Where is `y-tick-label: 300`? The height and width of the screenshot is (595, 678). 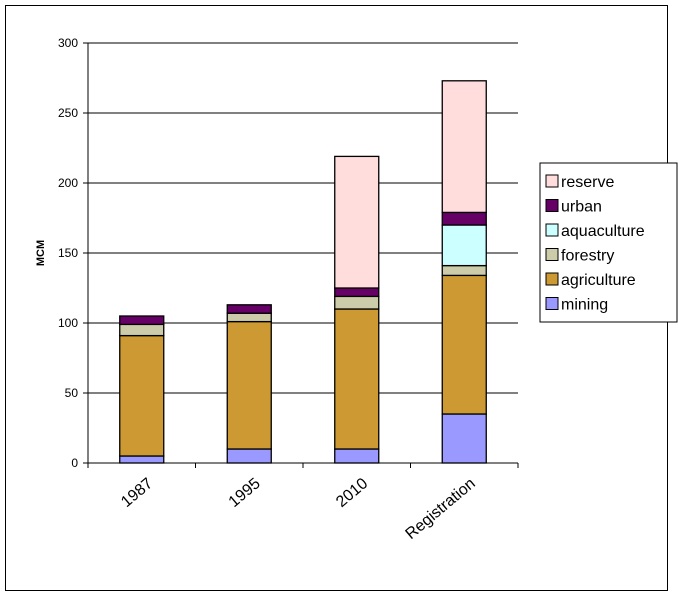 y-tick-label: 300 is located at coordinates (68, 43).